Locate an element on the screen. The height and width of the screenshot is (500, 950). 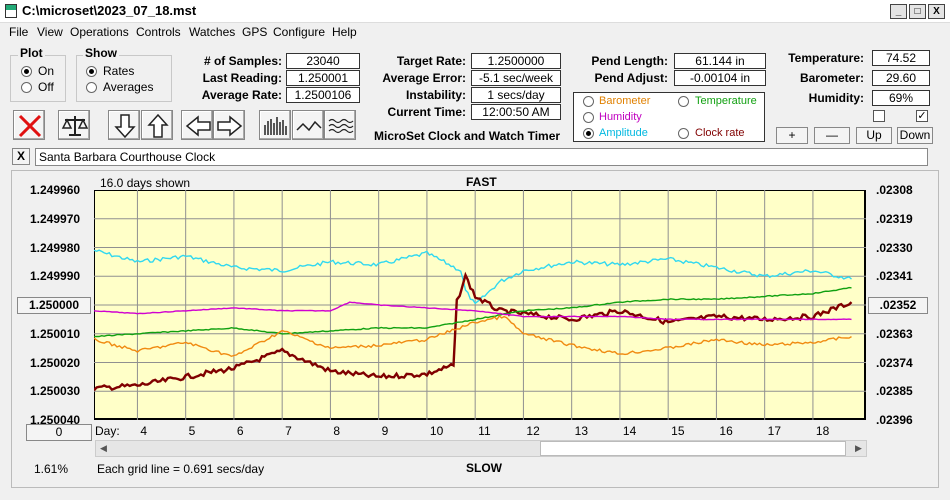
menu-file: File is located at coordinates (19, 32).